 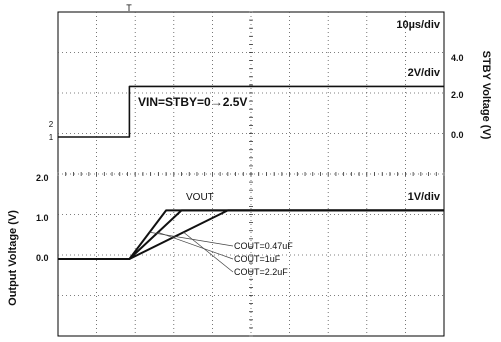 What do you see at coordinates (42, 258) in the screenshot?
I see `left-tick-0: 0.0` at bounding box center [42, 258].